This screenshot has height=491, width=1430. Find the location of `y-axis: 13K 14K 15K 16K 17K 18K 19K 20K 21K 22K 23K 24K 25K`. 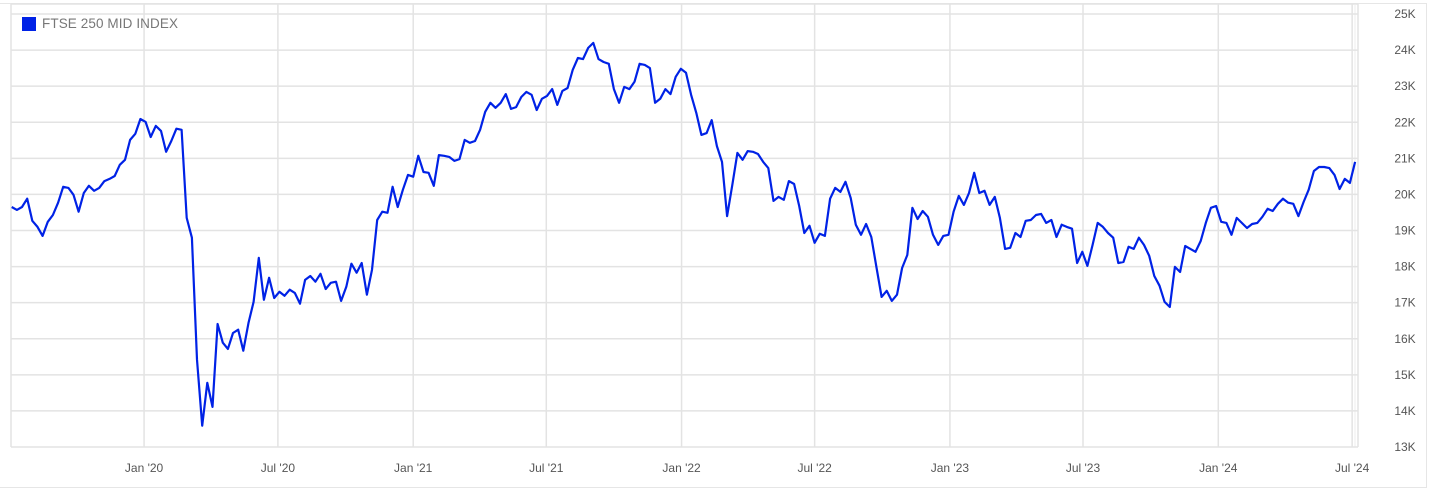

y-axis: 13K 14K 15K 16K 17K 18K 19K 20K 21K 22K 23K 24K 25K is located at coordinates (1404, 230).